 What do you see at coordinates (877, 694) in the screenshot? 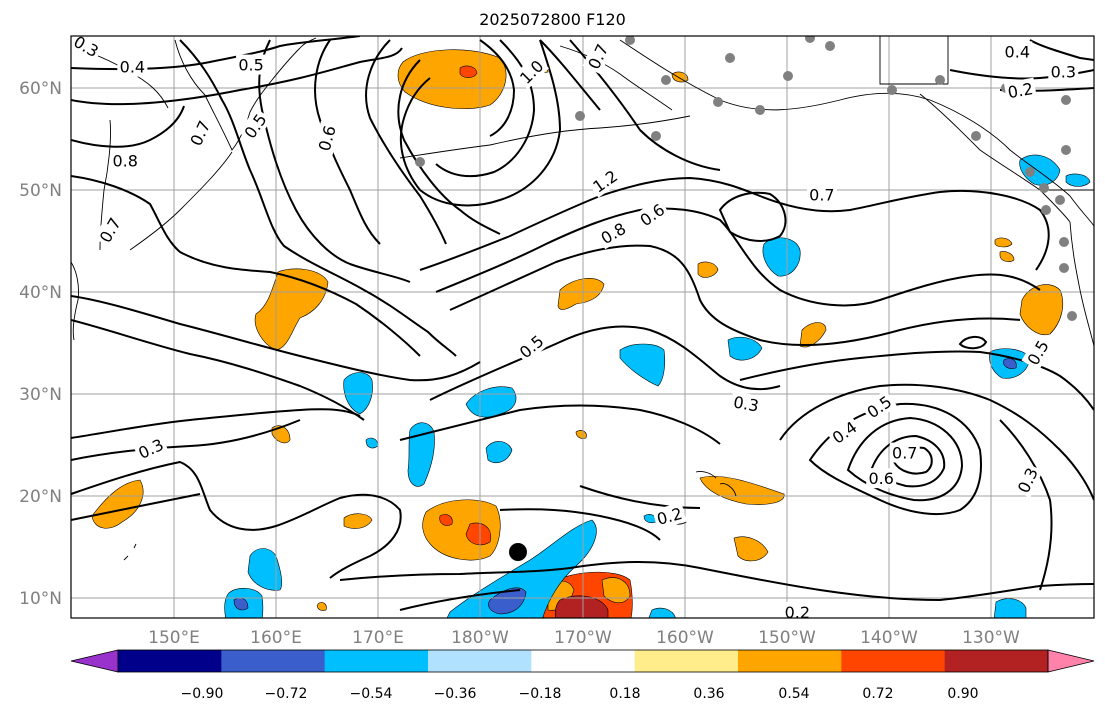
I see `colorbar-tick-label: 0.72` at bounding box center [877, 694].